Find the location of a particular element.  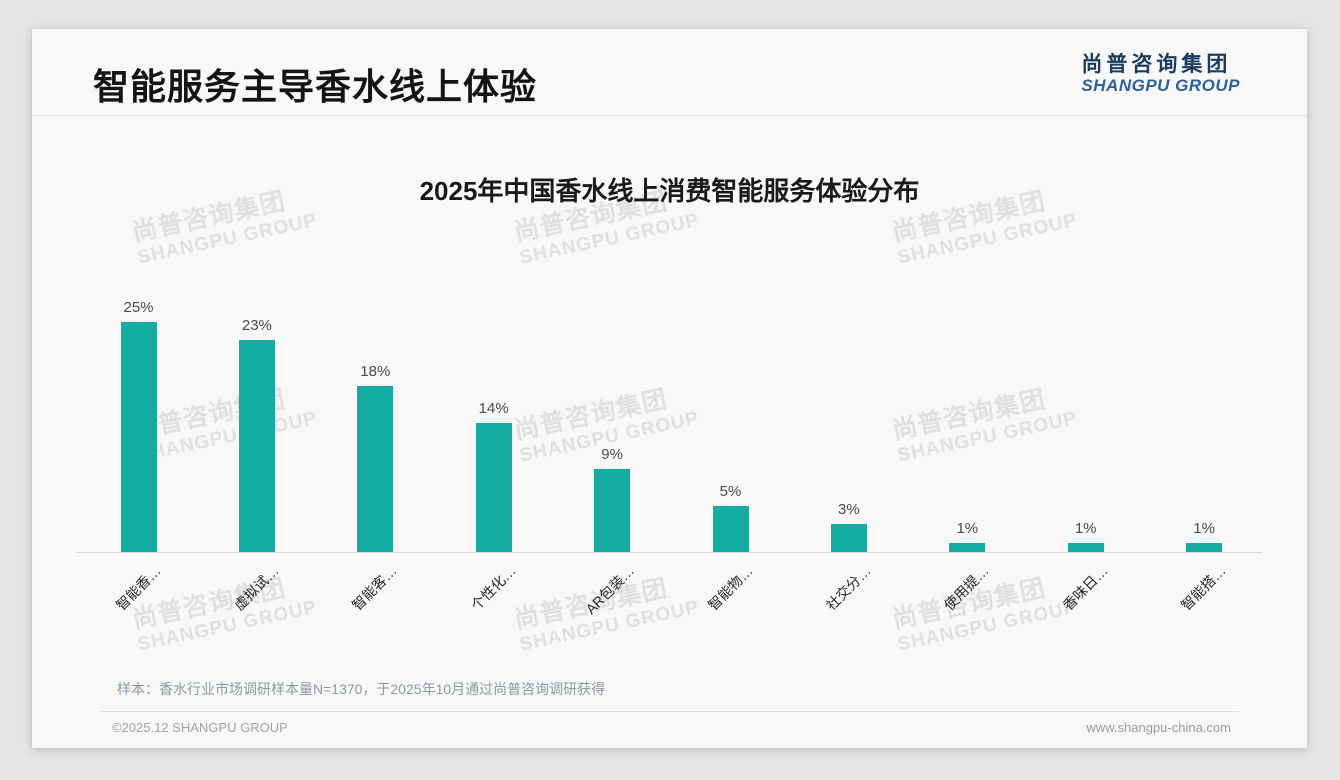

bar-value-label: 9% is located at coordinates (612, 454).